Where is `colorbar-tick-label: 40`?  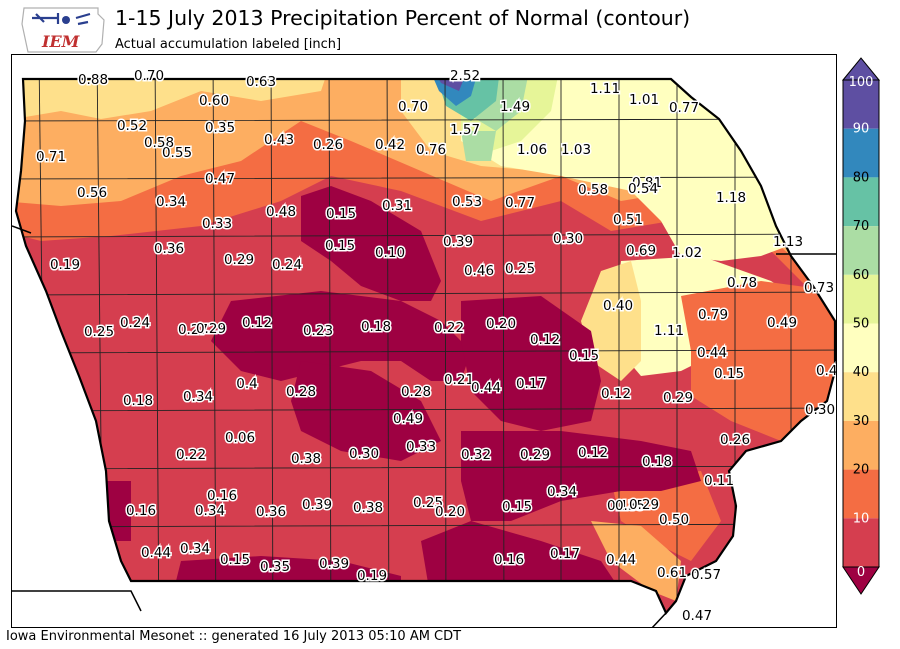 colorbar-tick-label: 40 is located at coordinates (861, 372).